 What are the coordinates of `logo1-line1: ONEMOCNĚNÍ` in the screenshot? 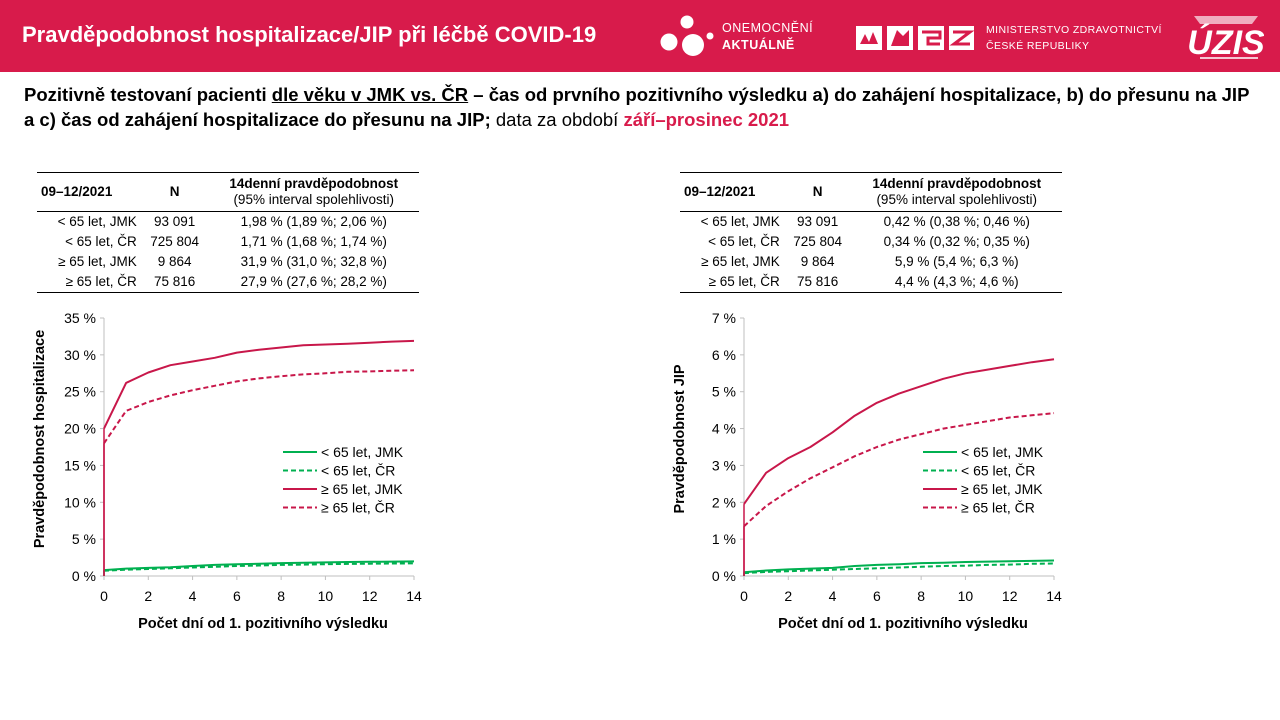 It's located at (768, 28).